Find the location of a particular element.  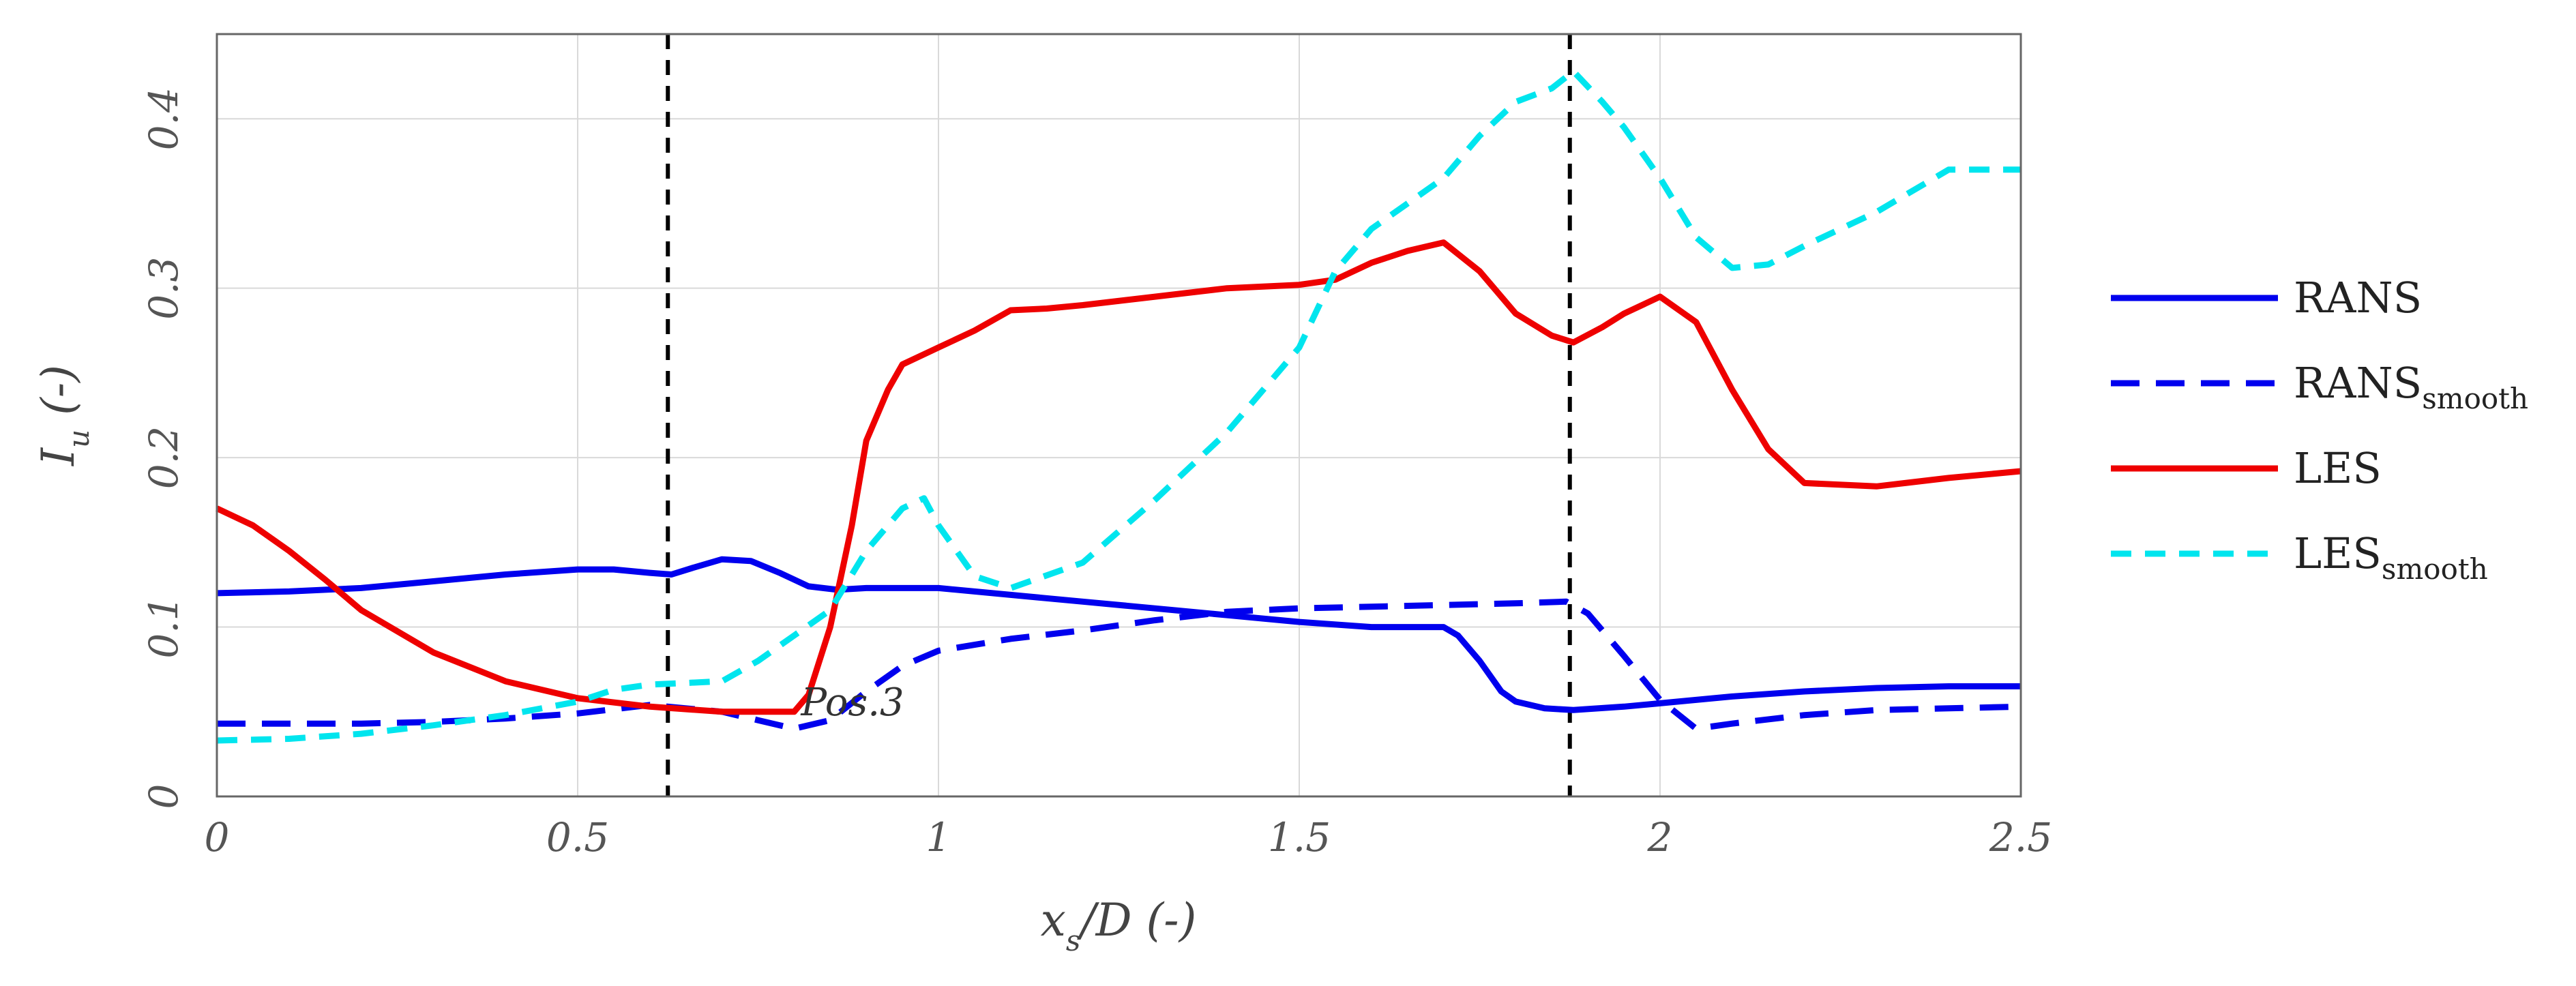

x-tick-label: 0.5 is located at coordinates (577, 837).